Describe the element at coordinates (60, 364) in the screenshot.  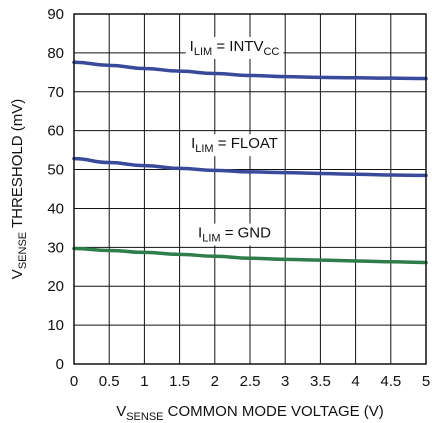
I see `y-tick-label: 0` at that location.